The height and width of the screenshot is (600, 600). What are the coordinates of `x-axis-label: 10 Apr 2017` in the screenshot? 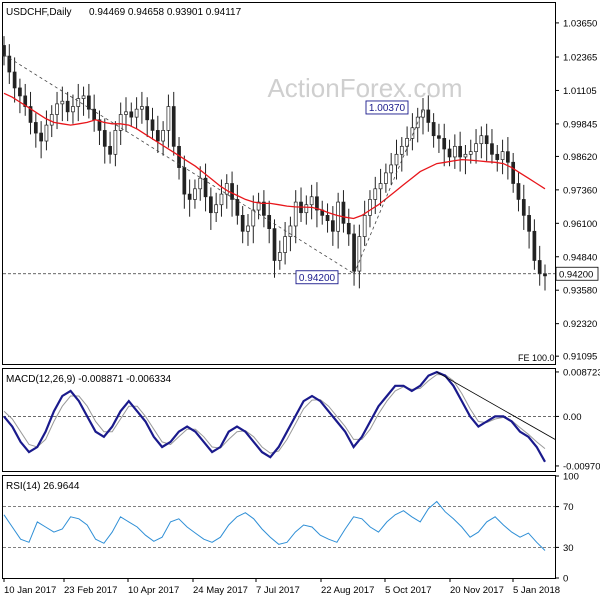 It's located at (153, 590).